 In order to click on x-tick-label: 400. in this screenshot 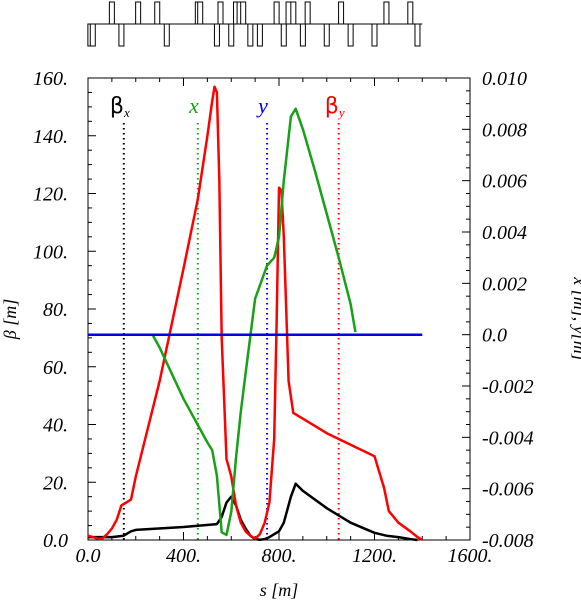, I will do `click(183, 556)`.